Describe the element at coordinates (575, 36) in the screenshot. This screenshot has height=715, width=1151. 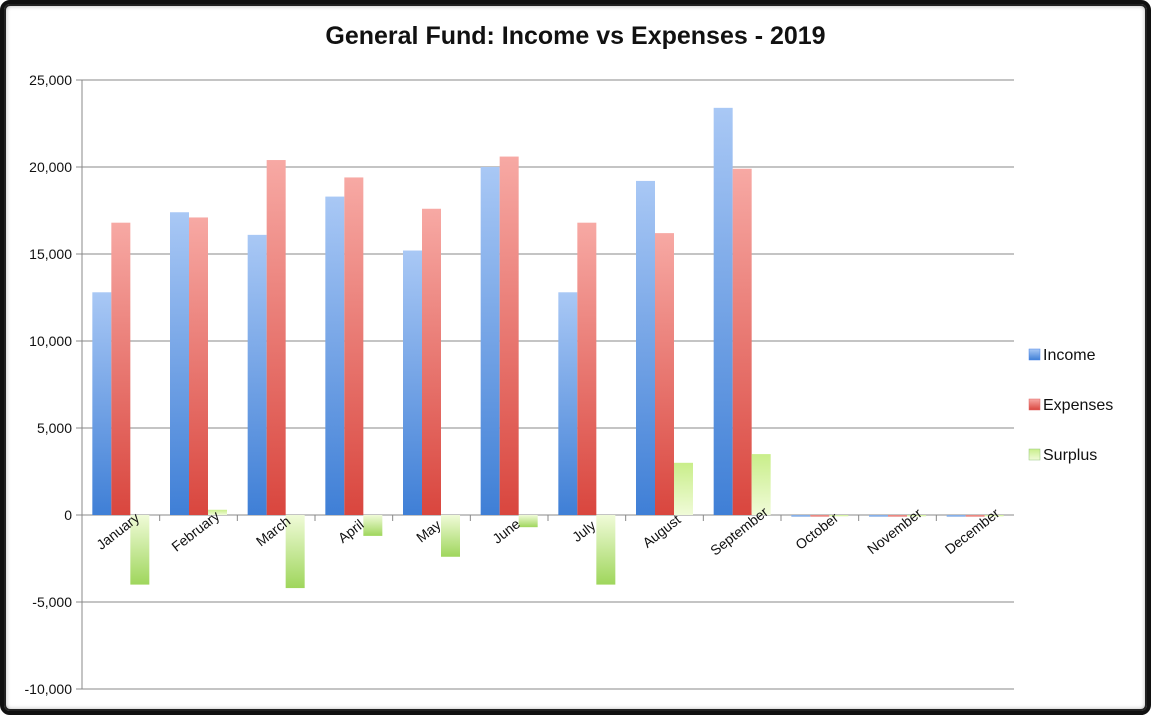
I see `chart-title: General Fund: Income vs Expenses - 2019` at that location.